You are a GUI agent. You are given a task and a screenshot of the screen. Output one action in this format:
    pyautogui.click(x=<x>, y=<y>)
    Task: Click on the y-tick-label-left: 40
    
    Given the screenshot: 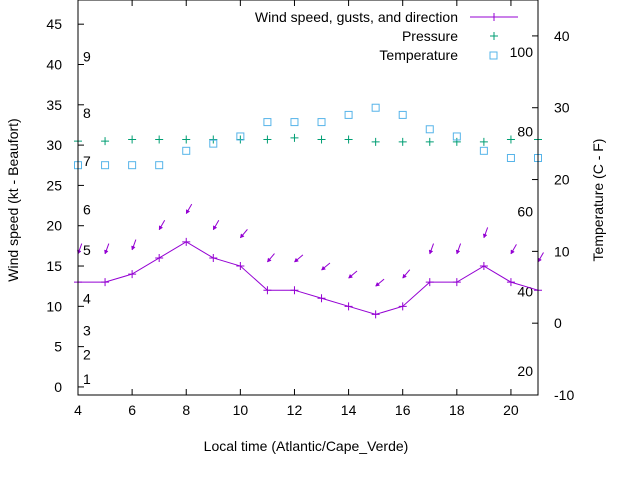 What is the action you would take?
    pyautogui.click(x=54, y=64)
    